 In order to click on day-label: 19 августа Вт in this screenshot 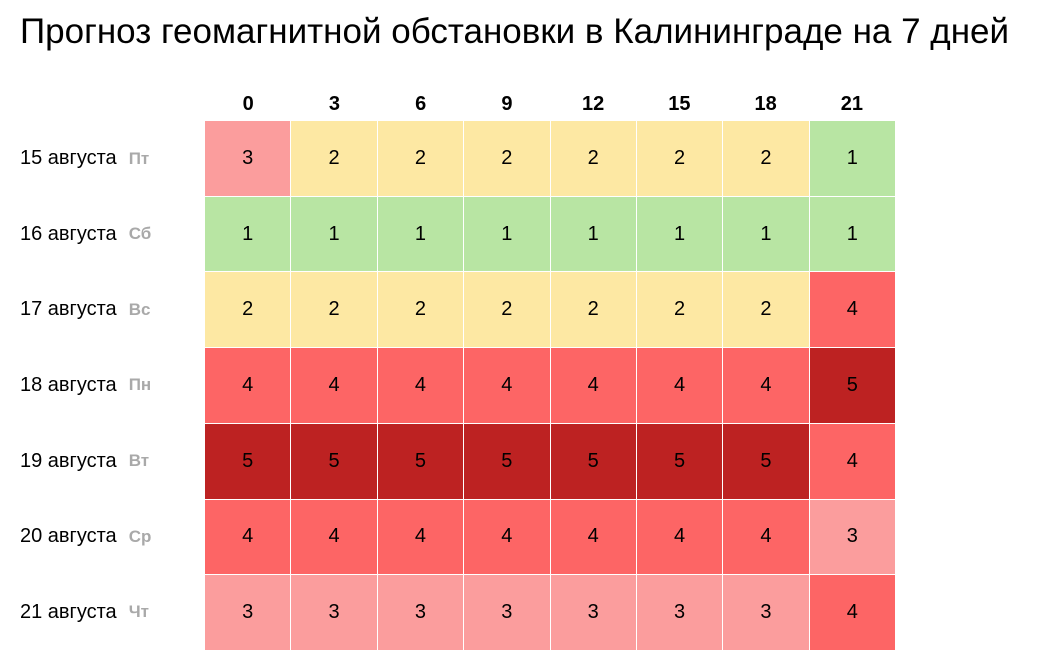, I will do `click(102, 461)`.